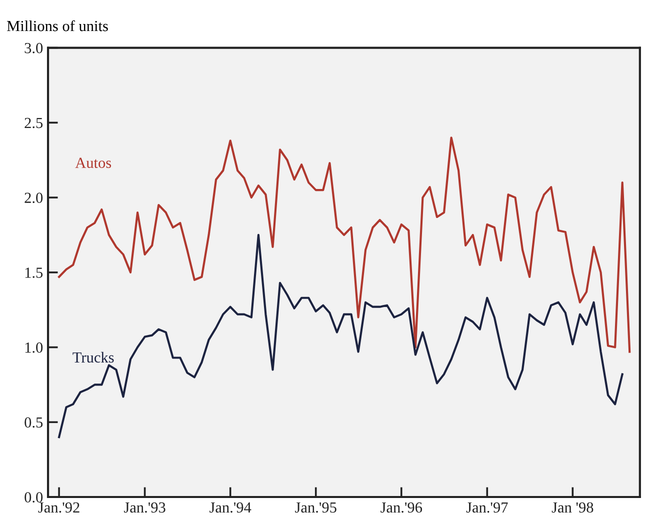  Describe the element at coordinates (59, 507) in the screenshot. I see `x-tick-label: Jan.'92` at that location.